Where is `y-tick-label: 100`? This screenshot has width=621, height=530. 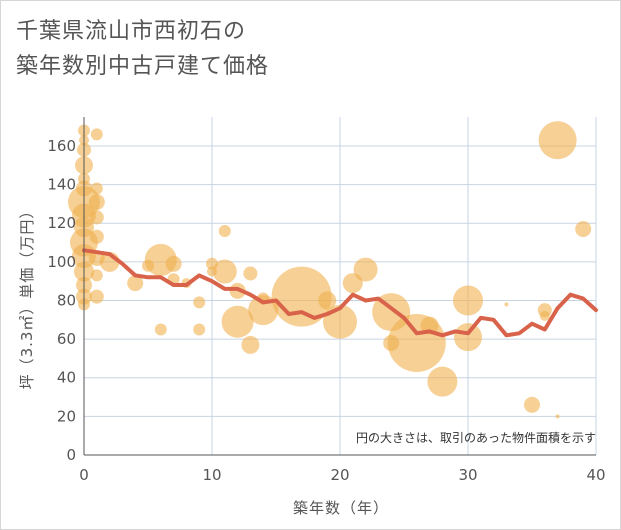 y-tick-label: 100 is located at coordinates (61, 262).